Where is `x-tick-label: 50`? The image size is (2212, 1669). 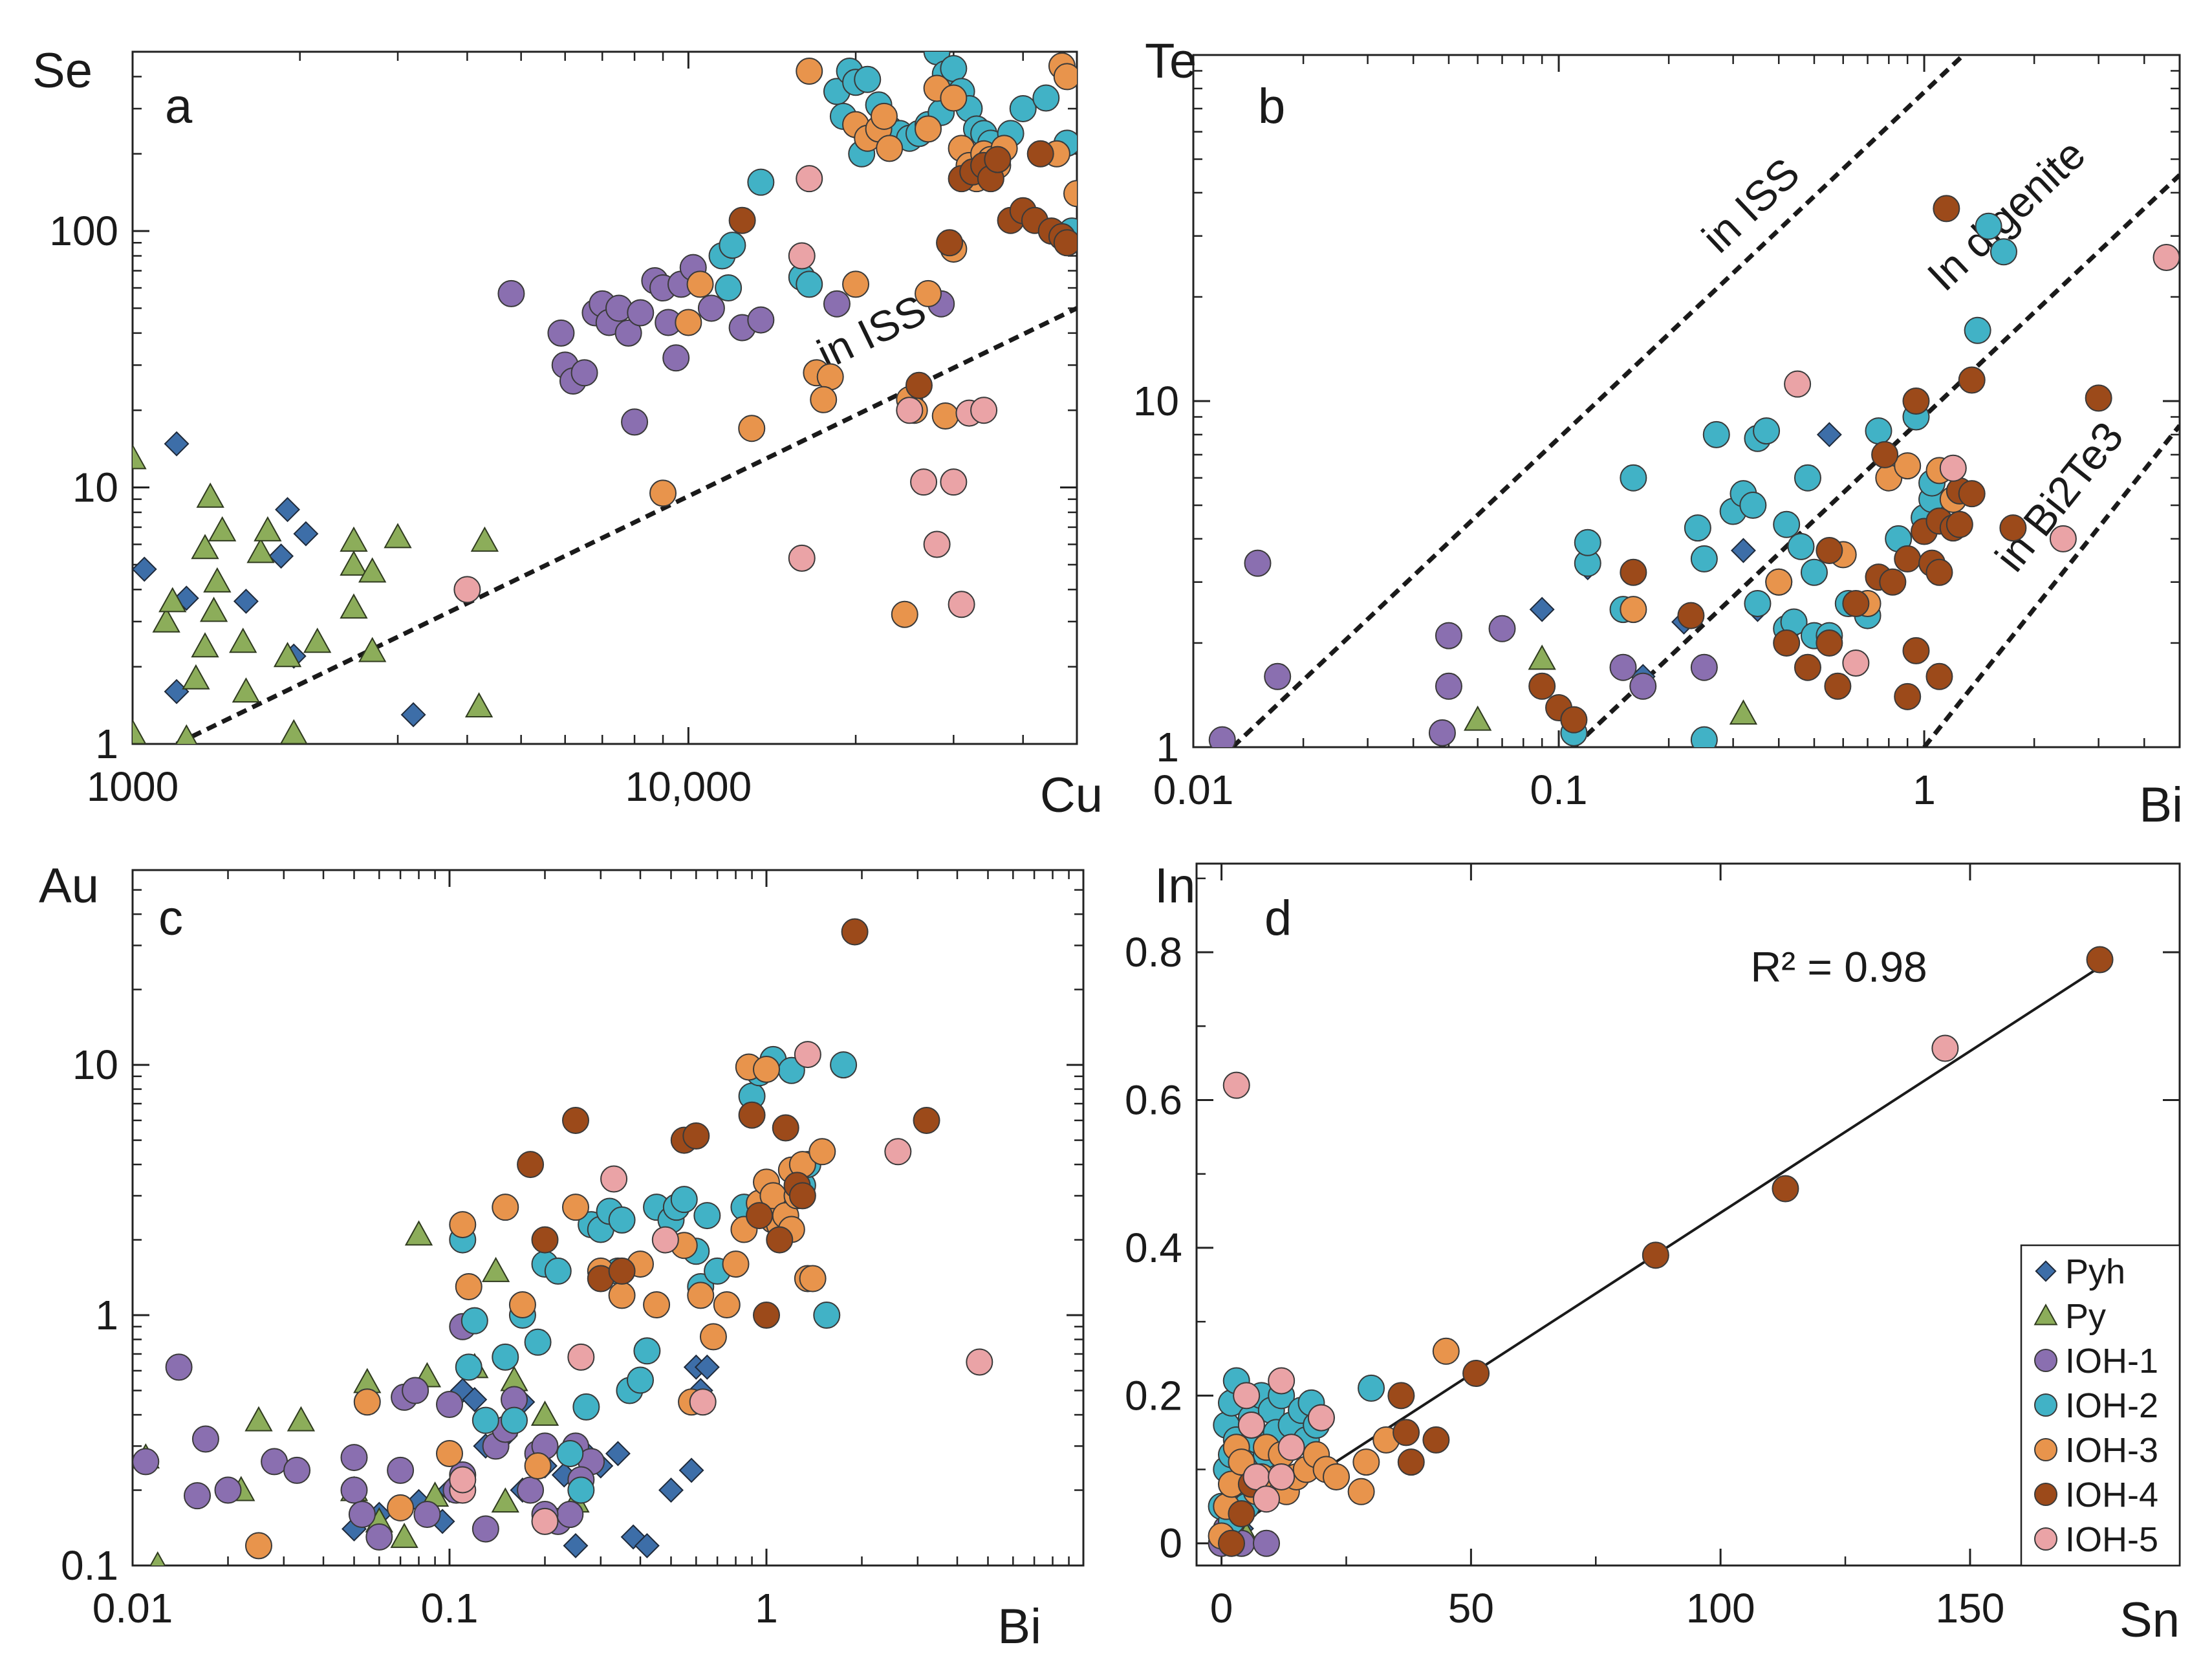
x-tick-label: 50 is located at coordinates (1471, 1608).